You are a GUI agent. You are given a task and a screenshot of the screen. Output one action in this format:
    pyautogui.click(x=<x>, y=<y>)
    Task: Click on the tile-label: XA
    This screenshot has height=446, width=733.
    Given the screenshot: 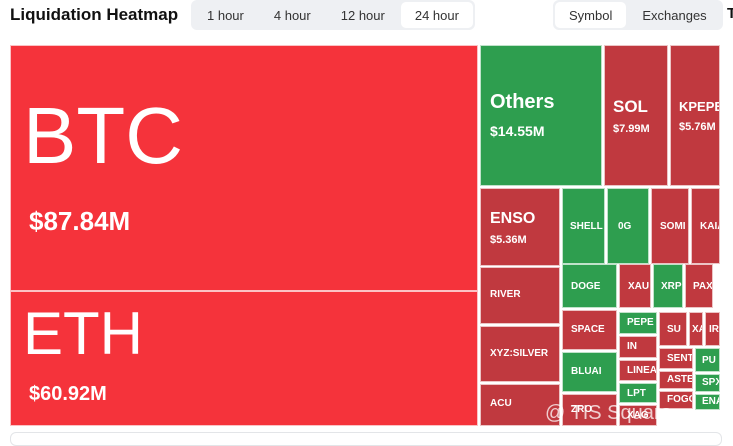 What is the action you would take?
    pyautogui.click(x=697, y=329)
    